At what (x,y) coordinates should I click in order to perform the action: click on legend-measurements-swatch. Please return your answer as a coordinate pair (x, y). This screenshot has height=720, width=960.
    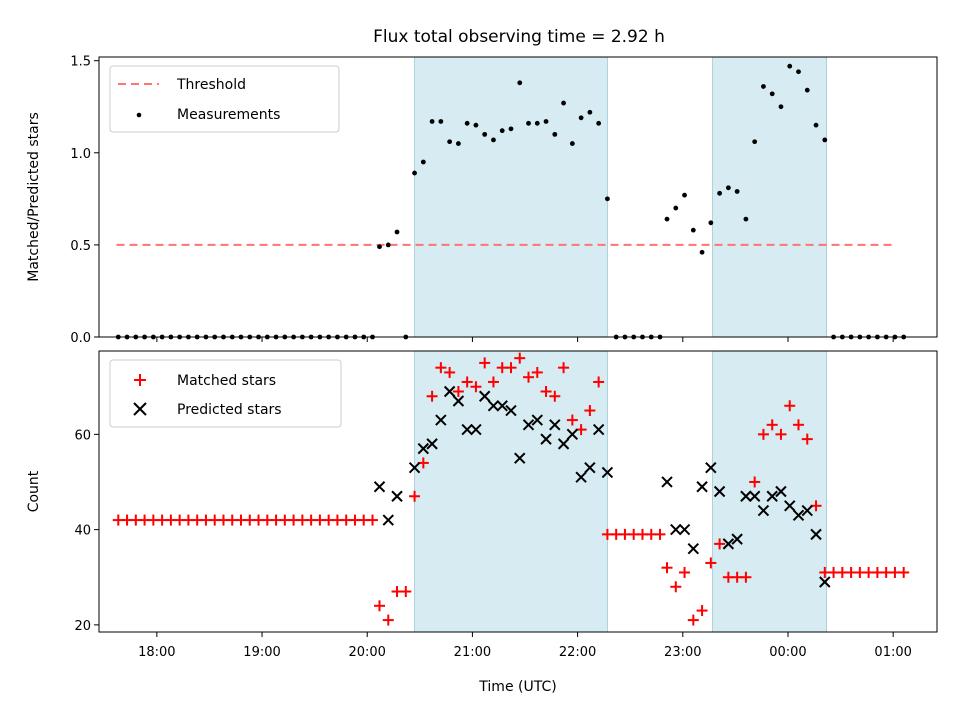
    Looking at the image, I should click on (139, 115).